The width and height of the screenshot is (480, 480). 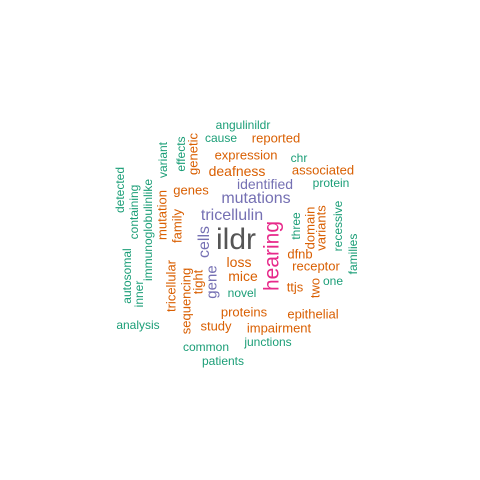 I want to click on word-common: common, so click(x=206, y=347).